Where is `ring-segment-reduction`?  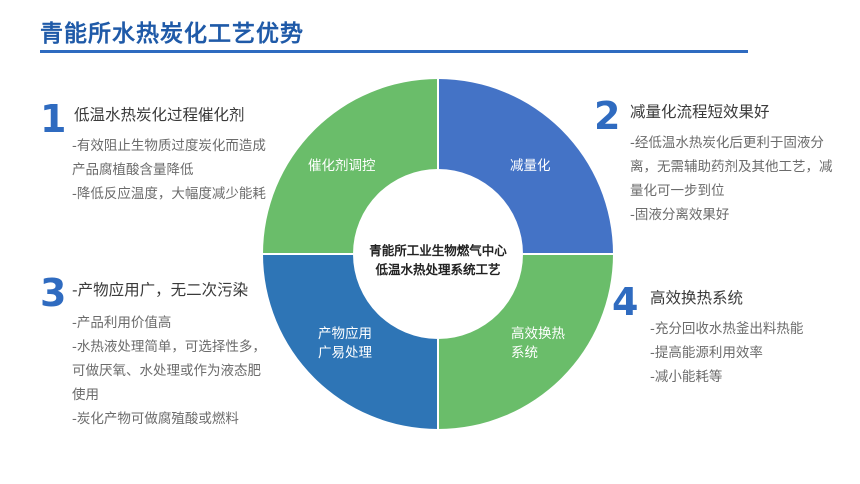
ring-segment-reduction is located at coordinates (525, 166).